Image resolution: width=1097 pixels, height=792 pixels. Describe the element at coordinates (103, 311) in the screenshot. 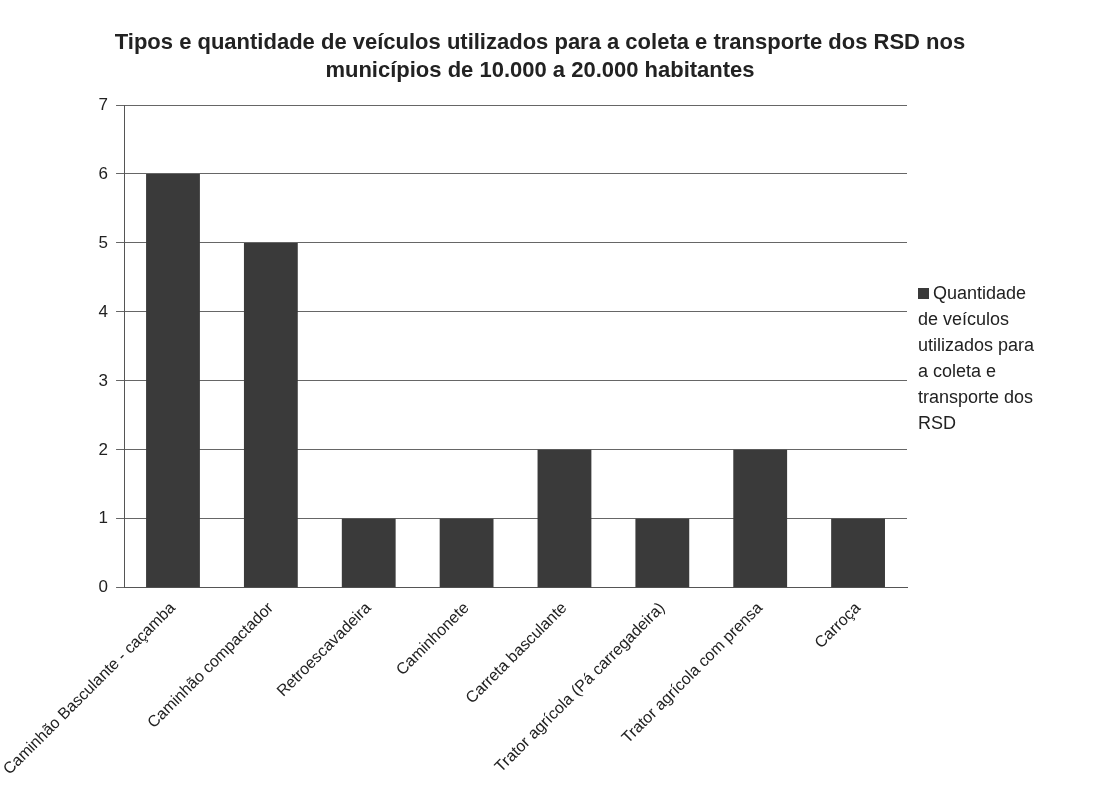

I see `y-tick-label: 4` at that location.